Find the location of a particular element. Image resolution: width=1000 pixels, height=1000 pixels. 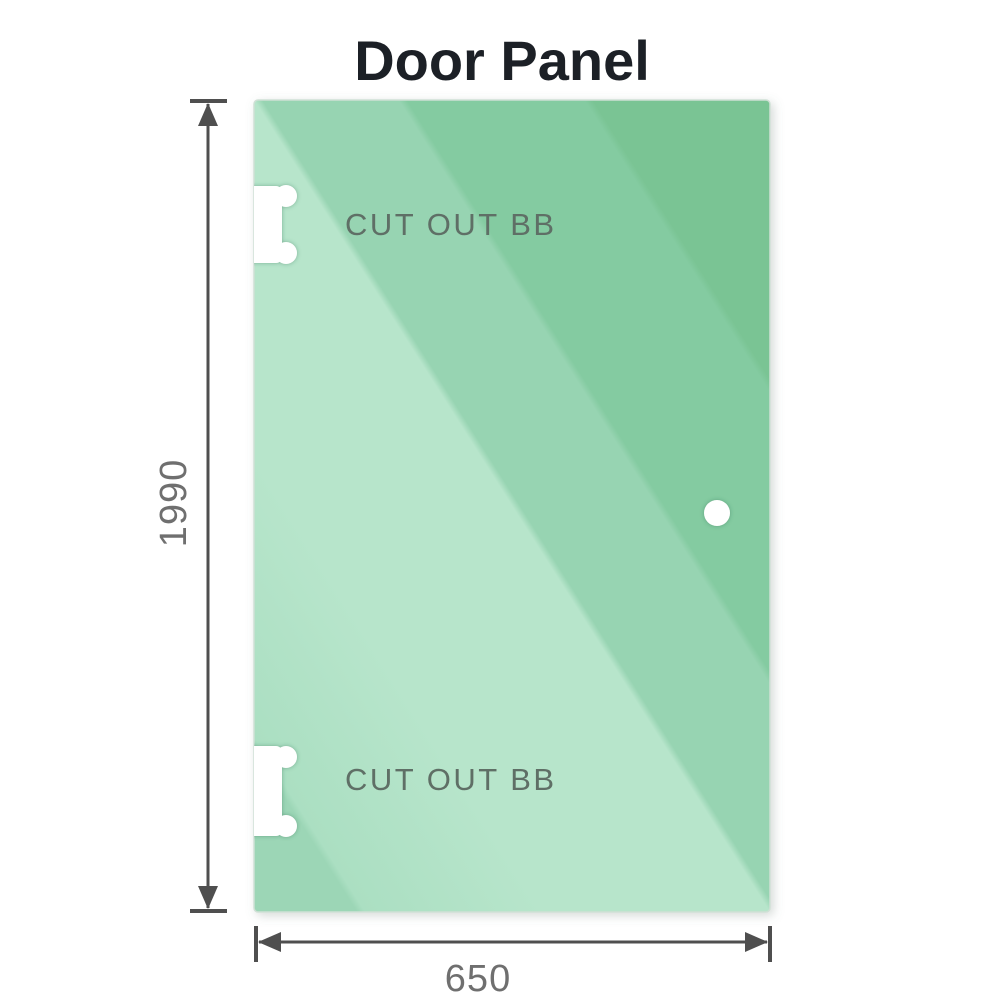

hinge-cutout-top-icon is located at coordinates (275, 224).